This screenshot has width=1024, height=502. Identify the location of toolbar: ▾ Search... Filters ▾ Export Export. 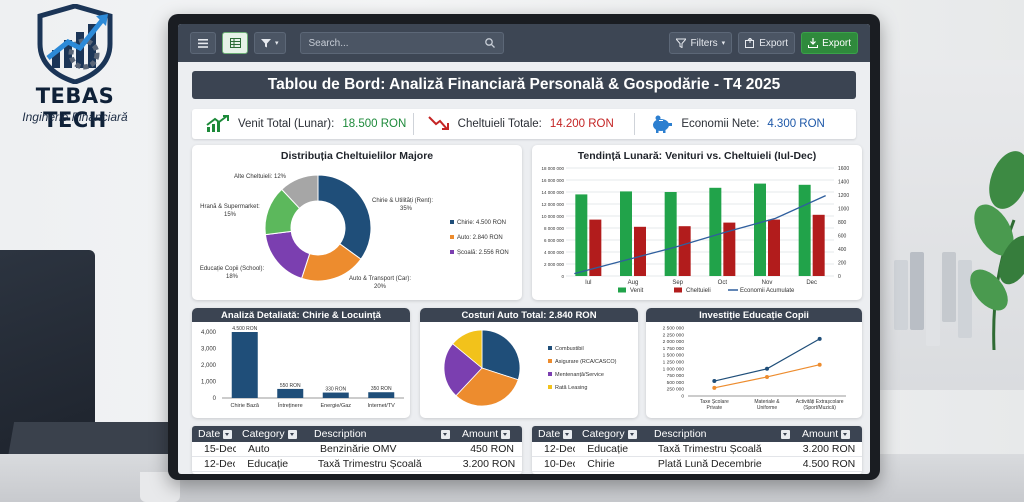
(524, 43).